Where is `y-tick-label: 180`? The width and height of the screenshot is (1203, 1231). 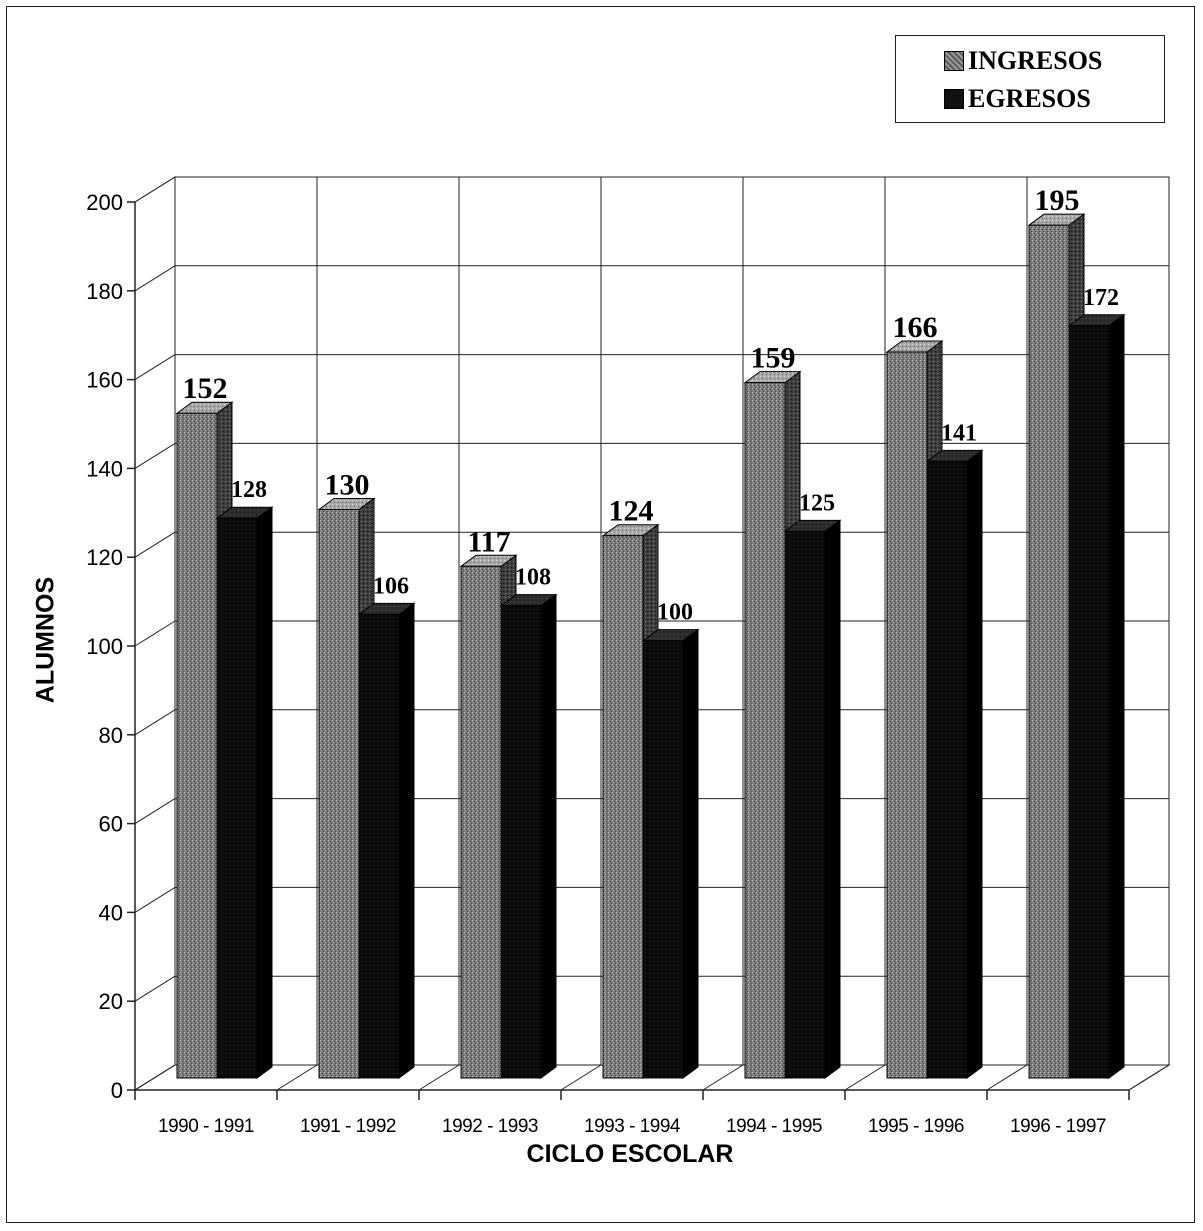
y-tick-label: 180 is located at coordinates (104, 291).